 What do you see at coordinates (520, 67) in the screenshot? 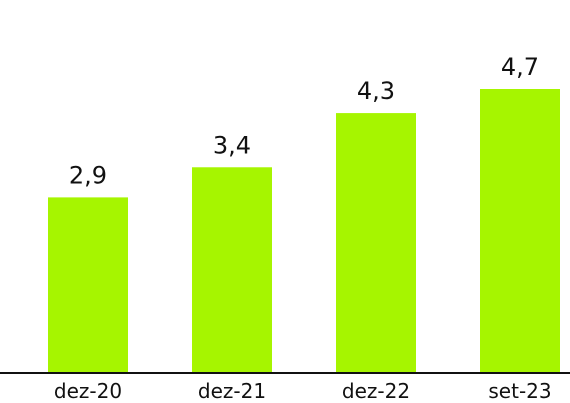
I see `value-label: 4,7` at bounding box center [520, 67].